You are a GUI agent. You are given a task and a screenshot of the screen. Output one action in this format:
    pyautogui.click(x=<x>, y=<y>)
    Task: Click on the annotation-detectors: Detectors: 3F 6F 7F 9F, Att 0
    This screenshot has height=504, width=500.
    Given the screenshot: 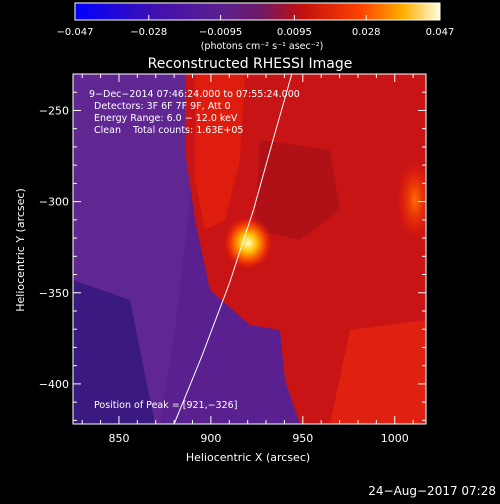 What is the action you would take?
    pyautogui.click(x=162, y=106)
    